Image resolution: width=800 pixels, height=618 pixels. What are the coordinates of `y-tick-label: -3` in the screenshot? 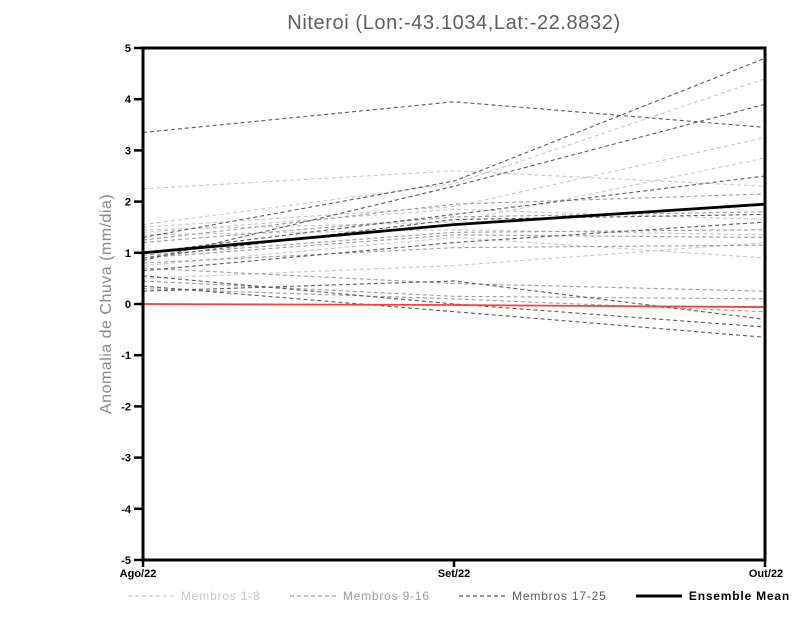 It's located at (126, 459).